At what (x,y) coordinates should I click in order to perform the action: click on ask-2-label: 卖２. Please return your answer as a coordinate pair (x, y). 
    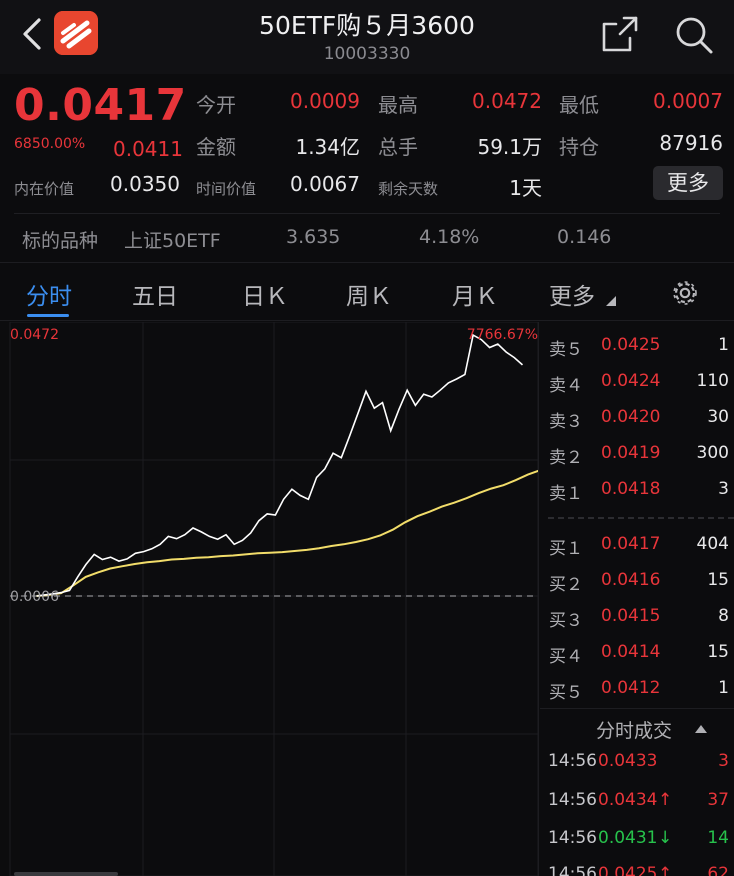
    Looking at the image, I should click on (566, 458).